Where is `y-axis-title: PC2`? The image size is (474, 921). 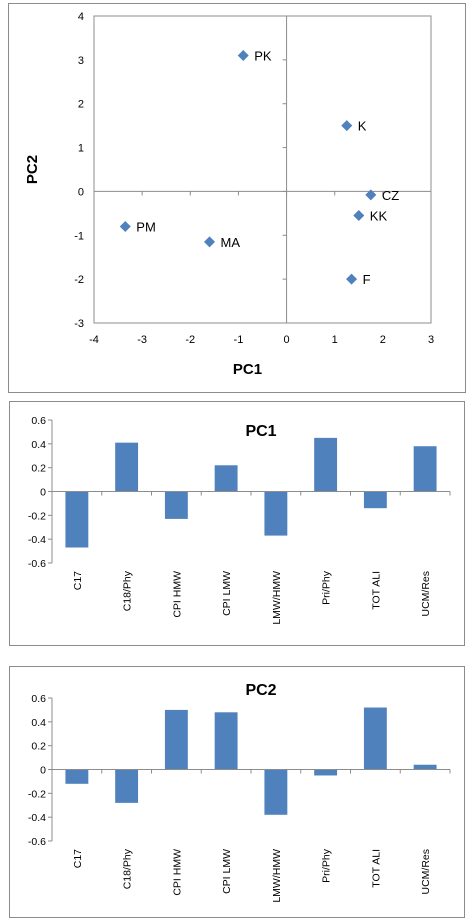 y-axis-title: PC2 is located at coordinates (32, 169).